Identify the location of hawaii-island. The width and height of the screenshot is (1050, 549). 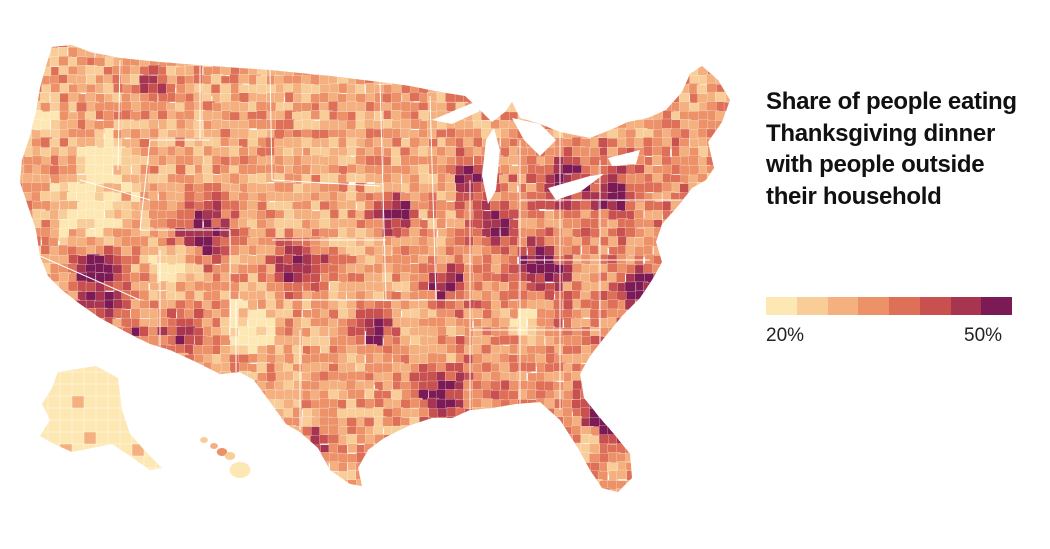
(204, 440).